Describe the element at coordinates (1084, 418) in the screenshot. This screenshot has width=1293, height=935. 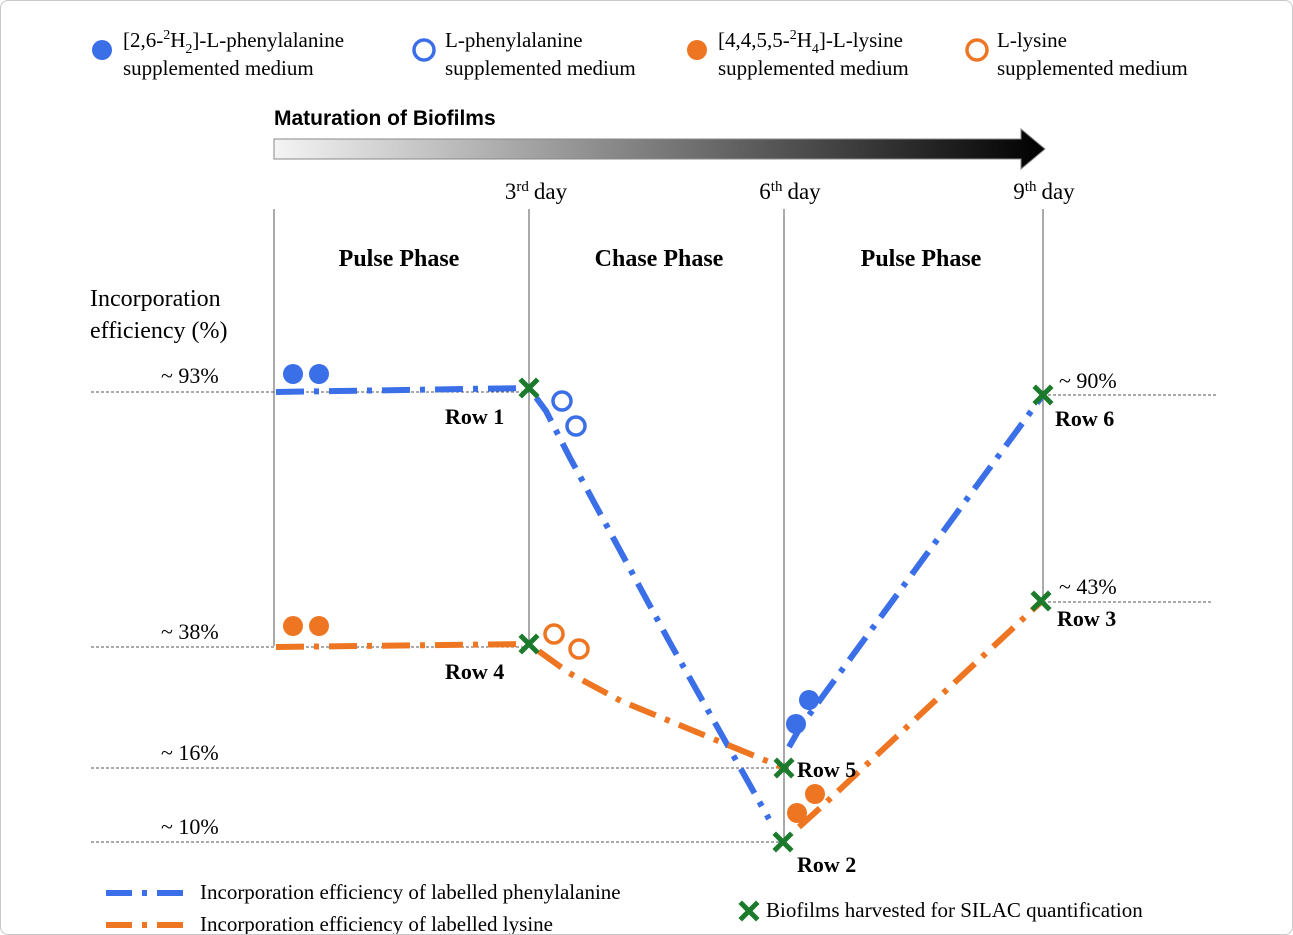
I see `row-6-label: Row 6` at that location.